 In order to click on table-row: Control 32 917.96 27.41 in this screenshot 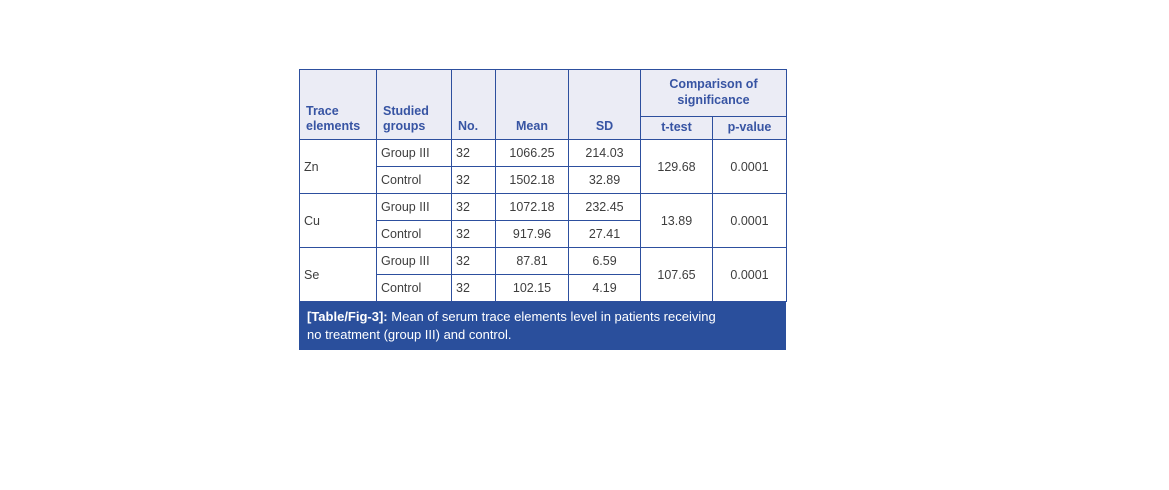, I will do `click(543, 234)`.